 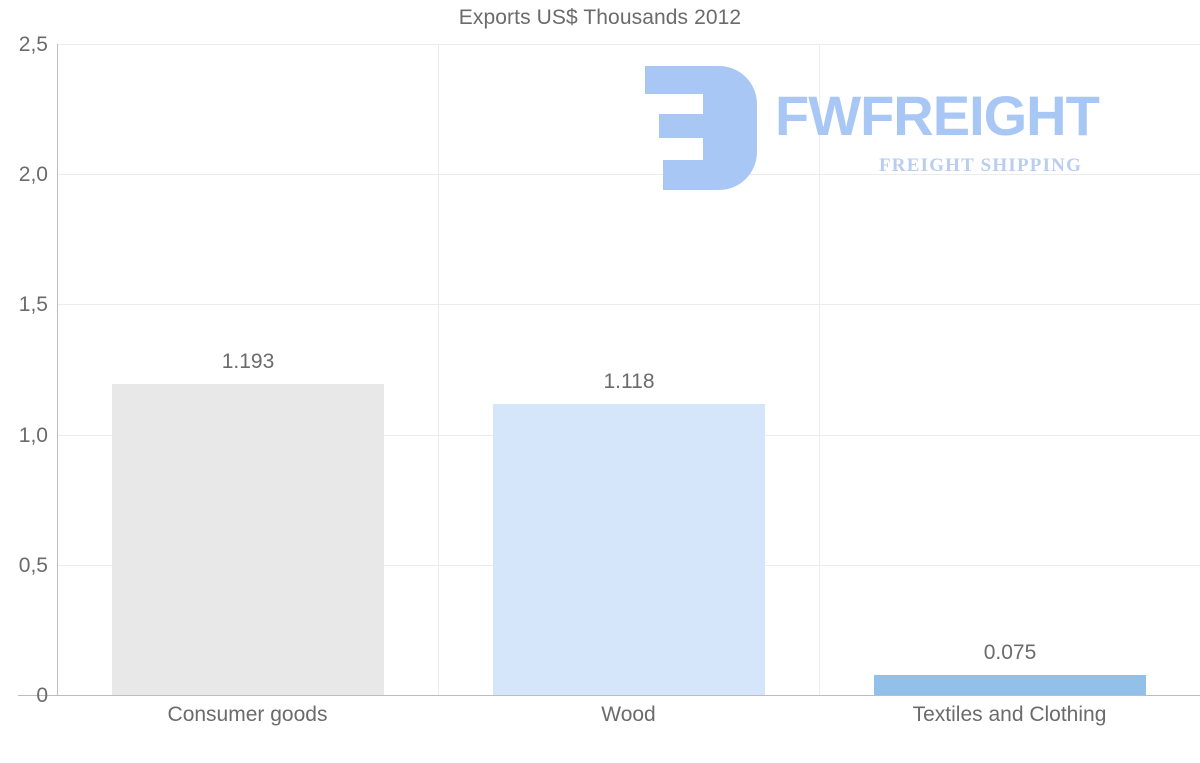 I want to click on y-axis-tick-label: 1,5, so click(x=33, y=305).